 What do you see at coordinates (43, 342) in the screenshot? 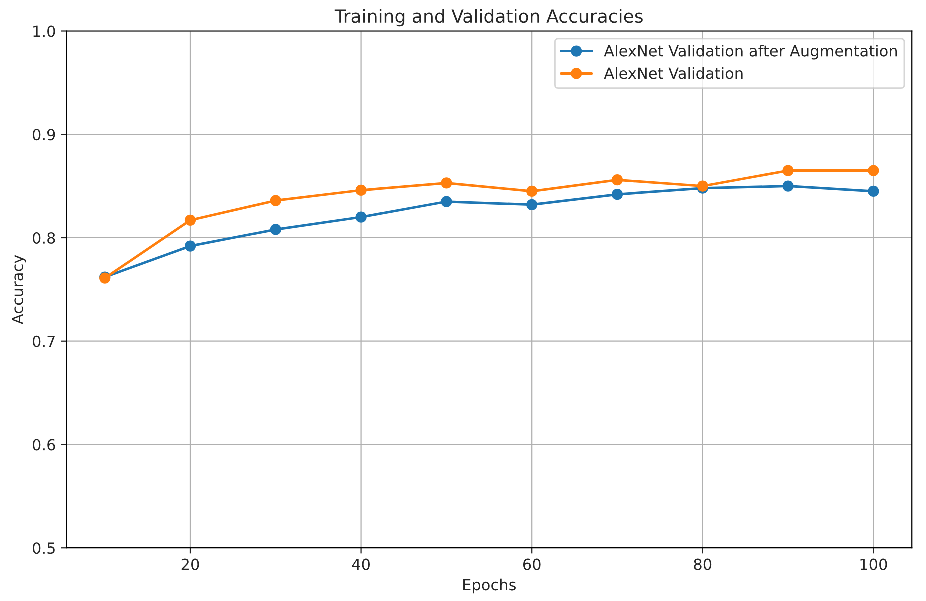
I see `y-tick-label: 0.7` at bounding box center [43, 342].